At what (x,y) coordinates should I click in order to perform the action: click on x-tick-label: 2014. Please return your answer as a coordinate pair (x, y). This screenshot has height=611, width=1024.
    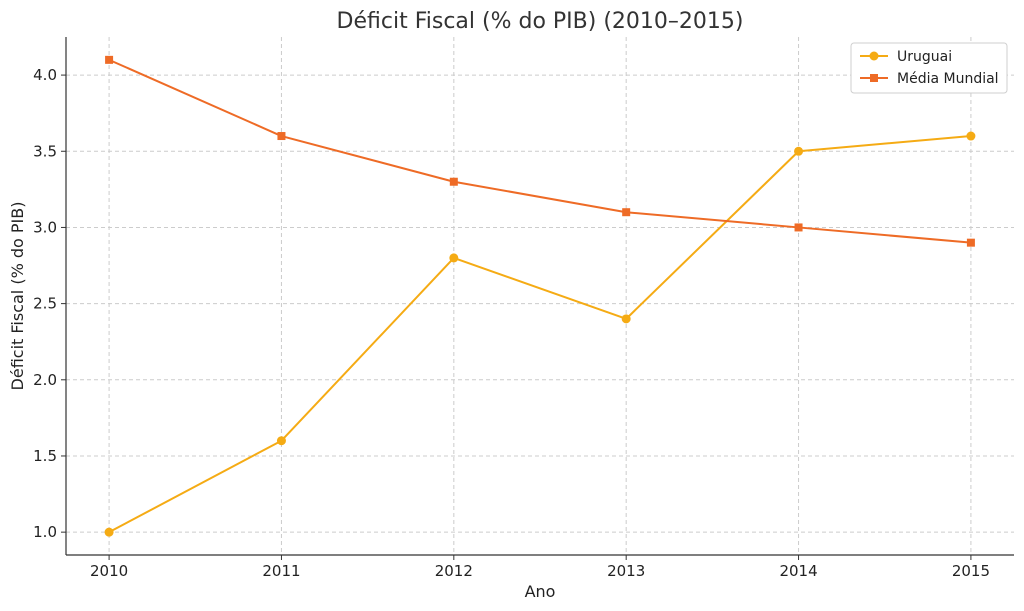
    Looking at the image, I should click on (798, 571).